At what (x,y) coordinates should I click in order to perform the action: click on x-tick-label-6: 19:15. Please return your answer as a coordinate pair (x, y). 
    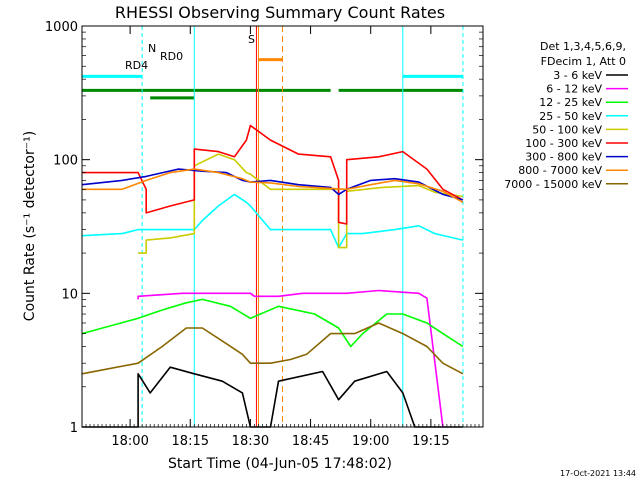
    Looking at the image, I should click on (430, 441).